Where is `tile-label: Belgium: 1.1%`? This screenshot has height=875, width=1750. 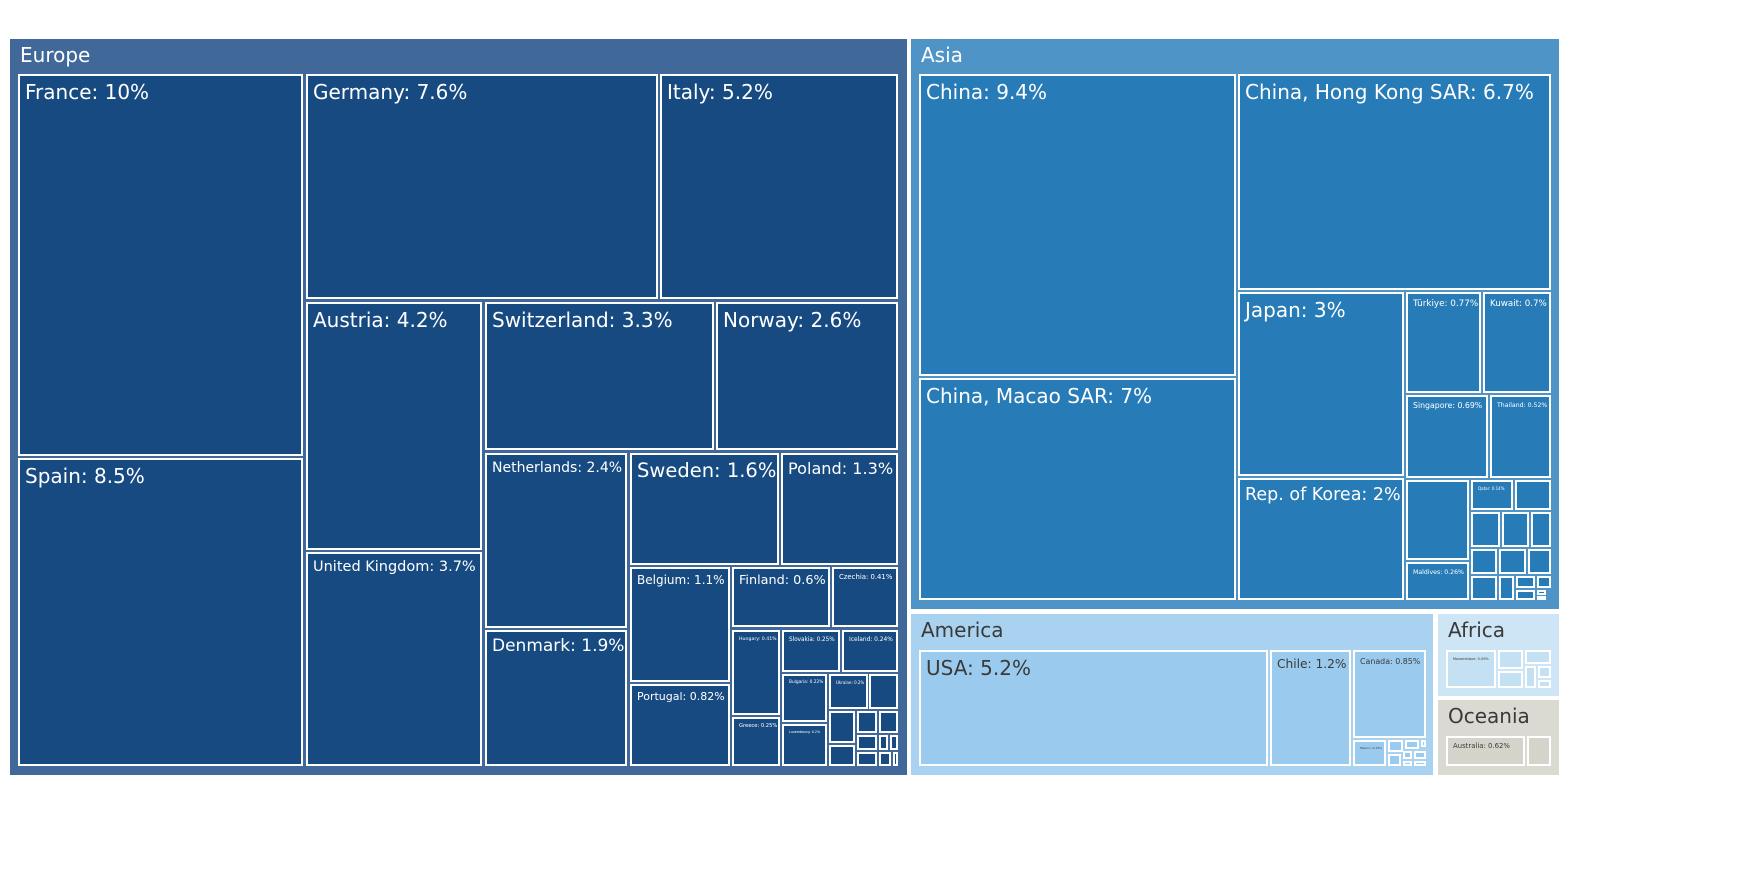 tile-label: Belgium: 1.1% is located at coordinates (681, 580).